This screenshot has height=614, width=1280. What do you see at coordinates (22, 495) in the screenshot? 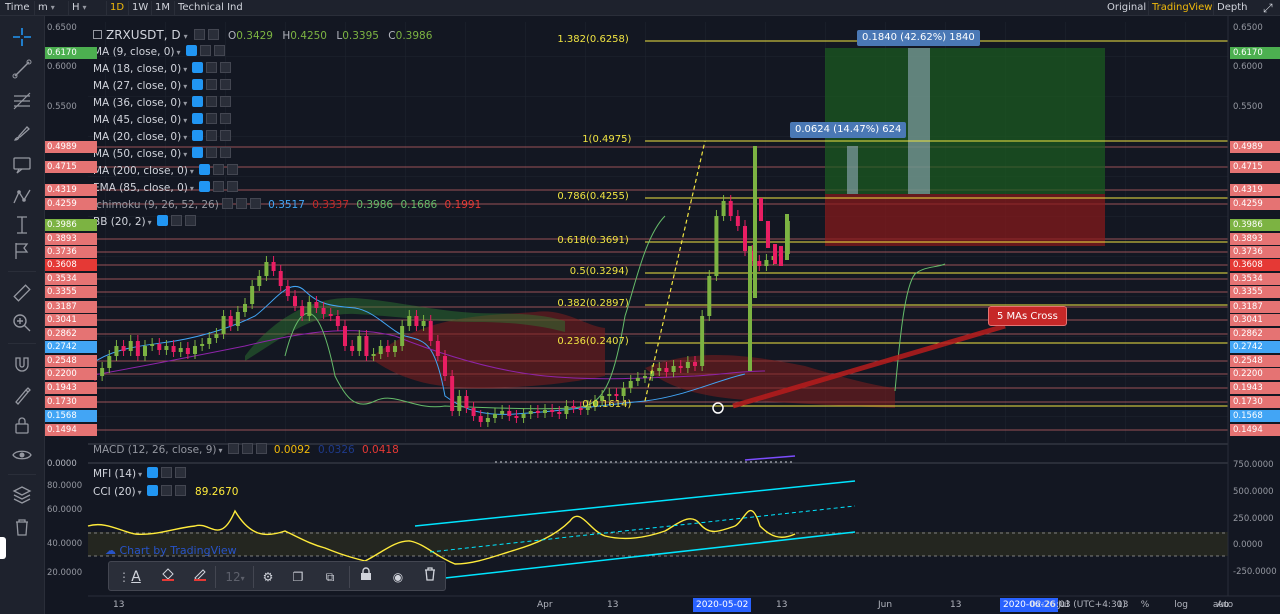
I see `layers-icon` at bounding box center [22, 495].